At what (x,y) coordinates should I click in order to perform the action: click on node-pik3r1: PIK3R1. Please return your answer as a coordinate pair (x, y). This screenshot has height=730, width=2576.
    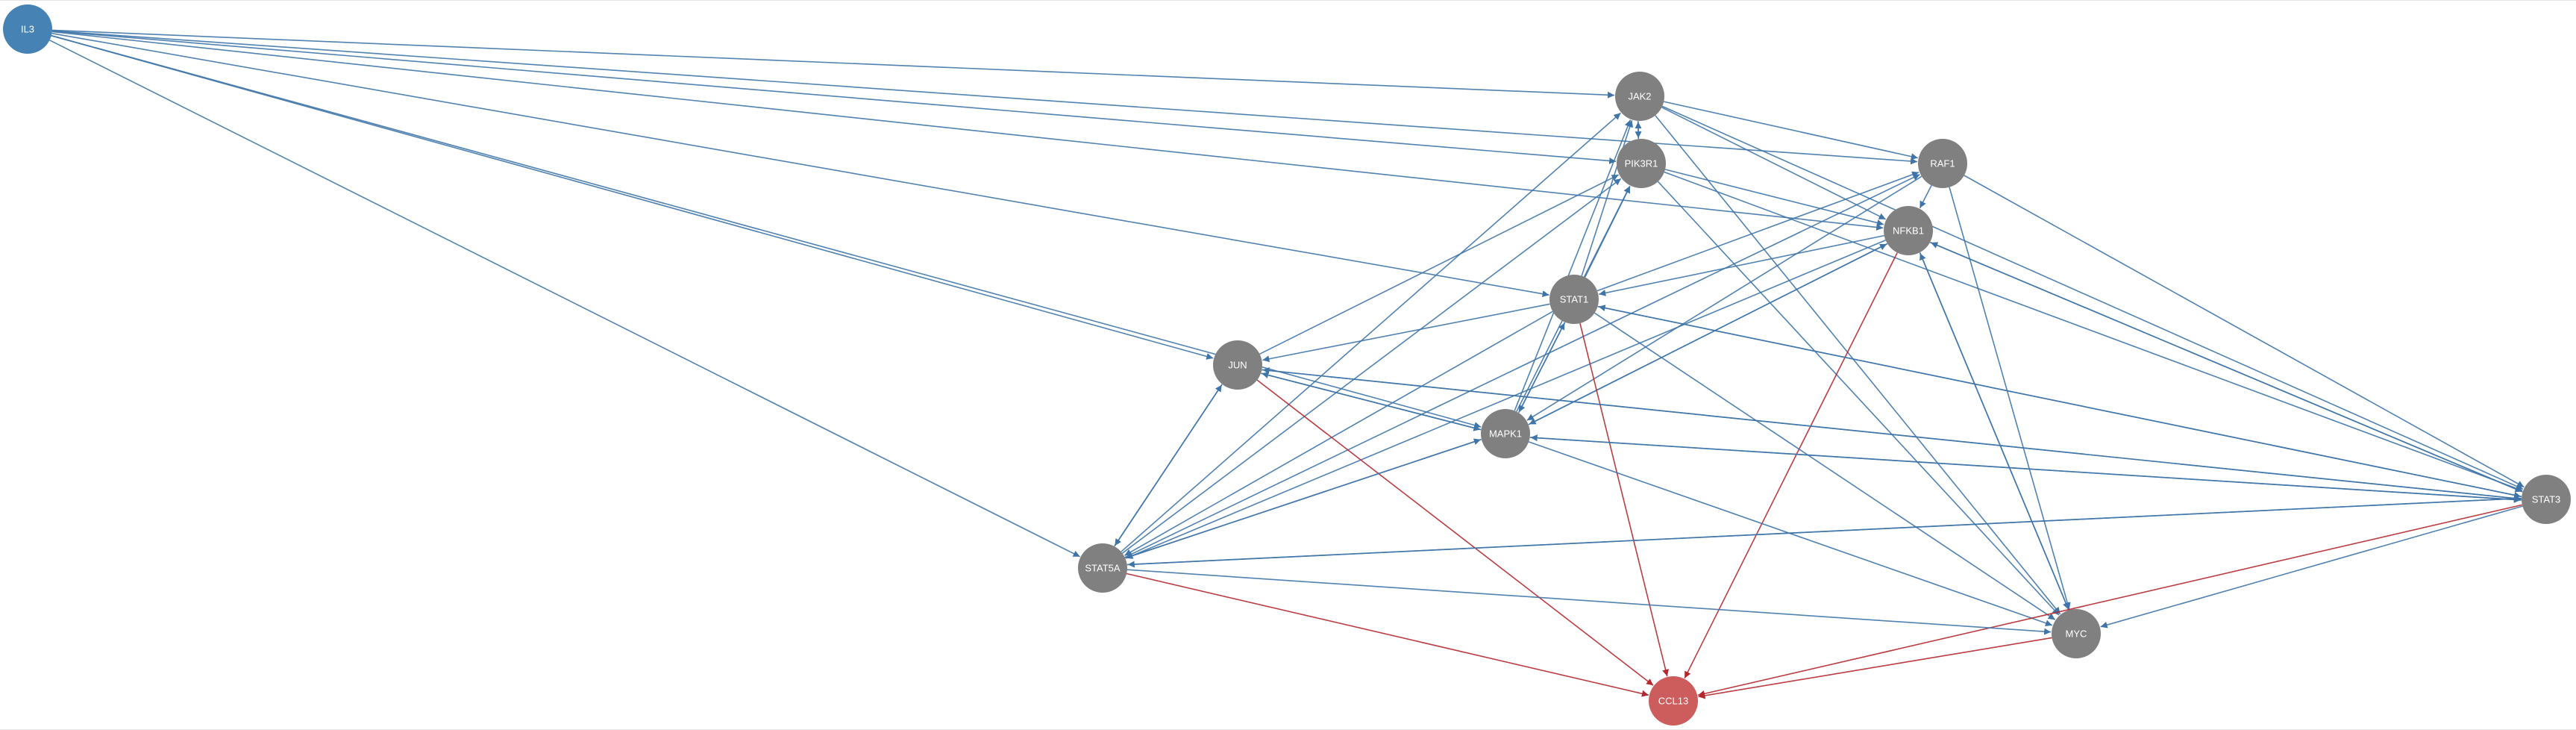
    Looking at the image, I should click on (1641, 163).